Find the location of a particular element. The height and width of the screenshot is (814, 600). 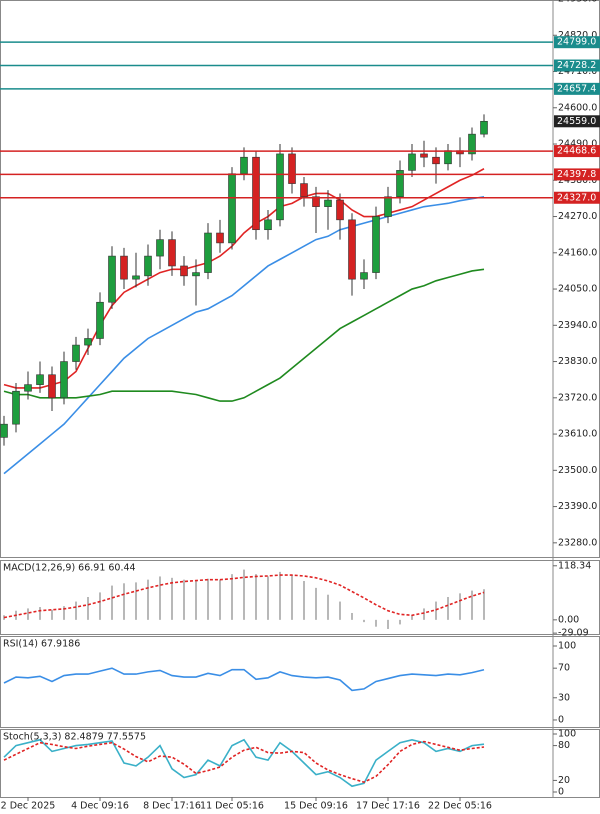

y-tick-label: 20 is located at coordinates (564, 780).